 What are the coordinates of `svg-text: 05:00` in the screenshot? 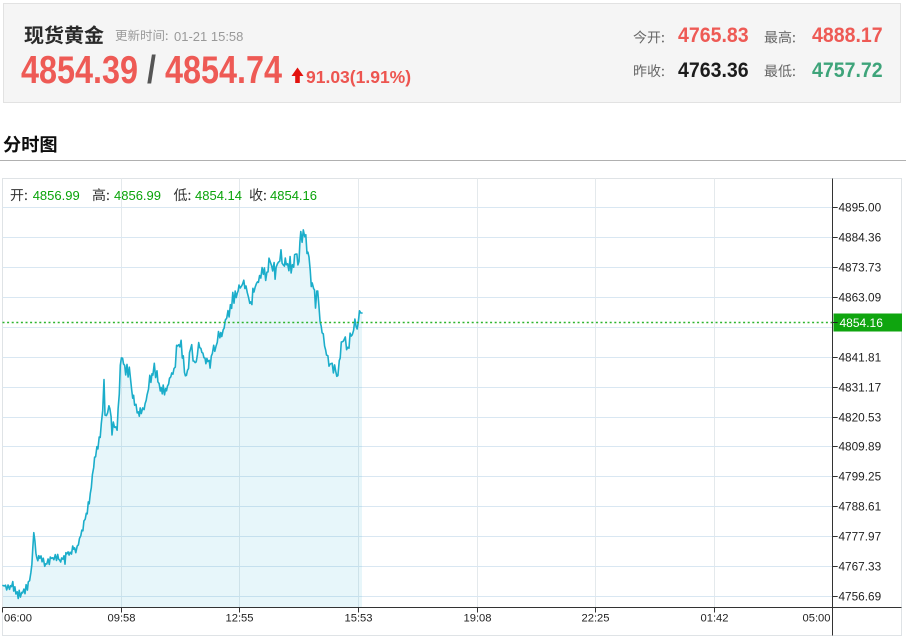 It's located at (817, 619).